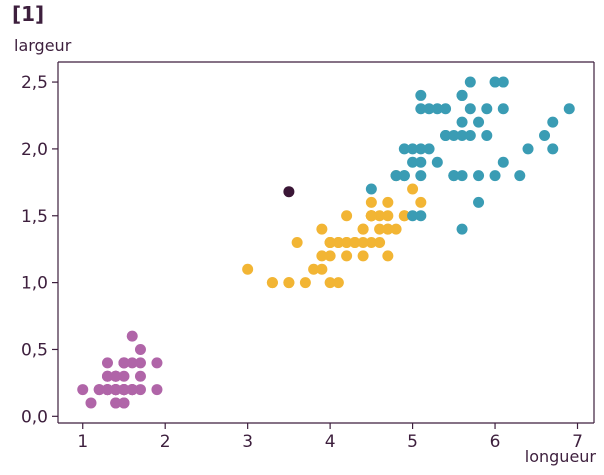 Image resolution: width=604 pixels, height=475 pixels. Describe the element at coordinates (247, 442) in the screenshot. I see `x-tick-label: 3` at that location.